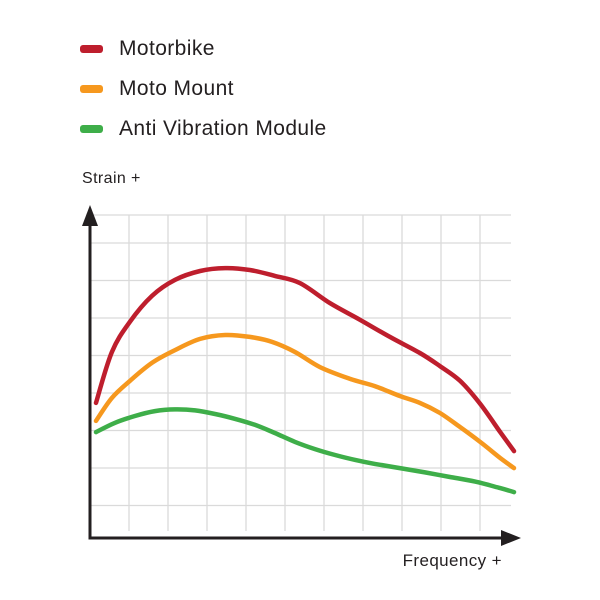 The image size is (600, 600). What do you see at coordinates (91, 129) in the screenshot?
I see `legend-swatch-anti-vibration-module` at bounding box center [91, 129].